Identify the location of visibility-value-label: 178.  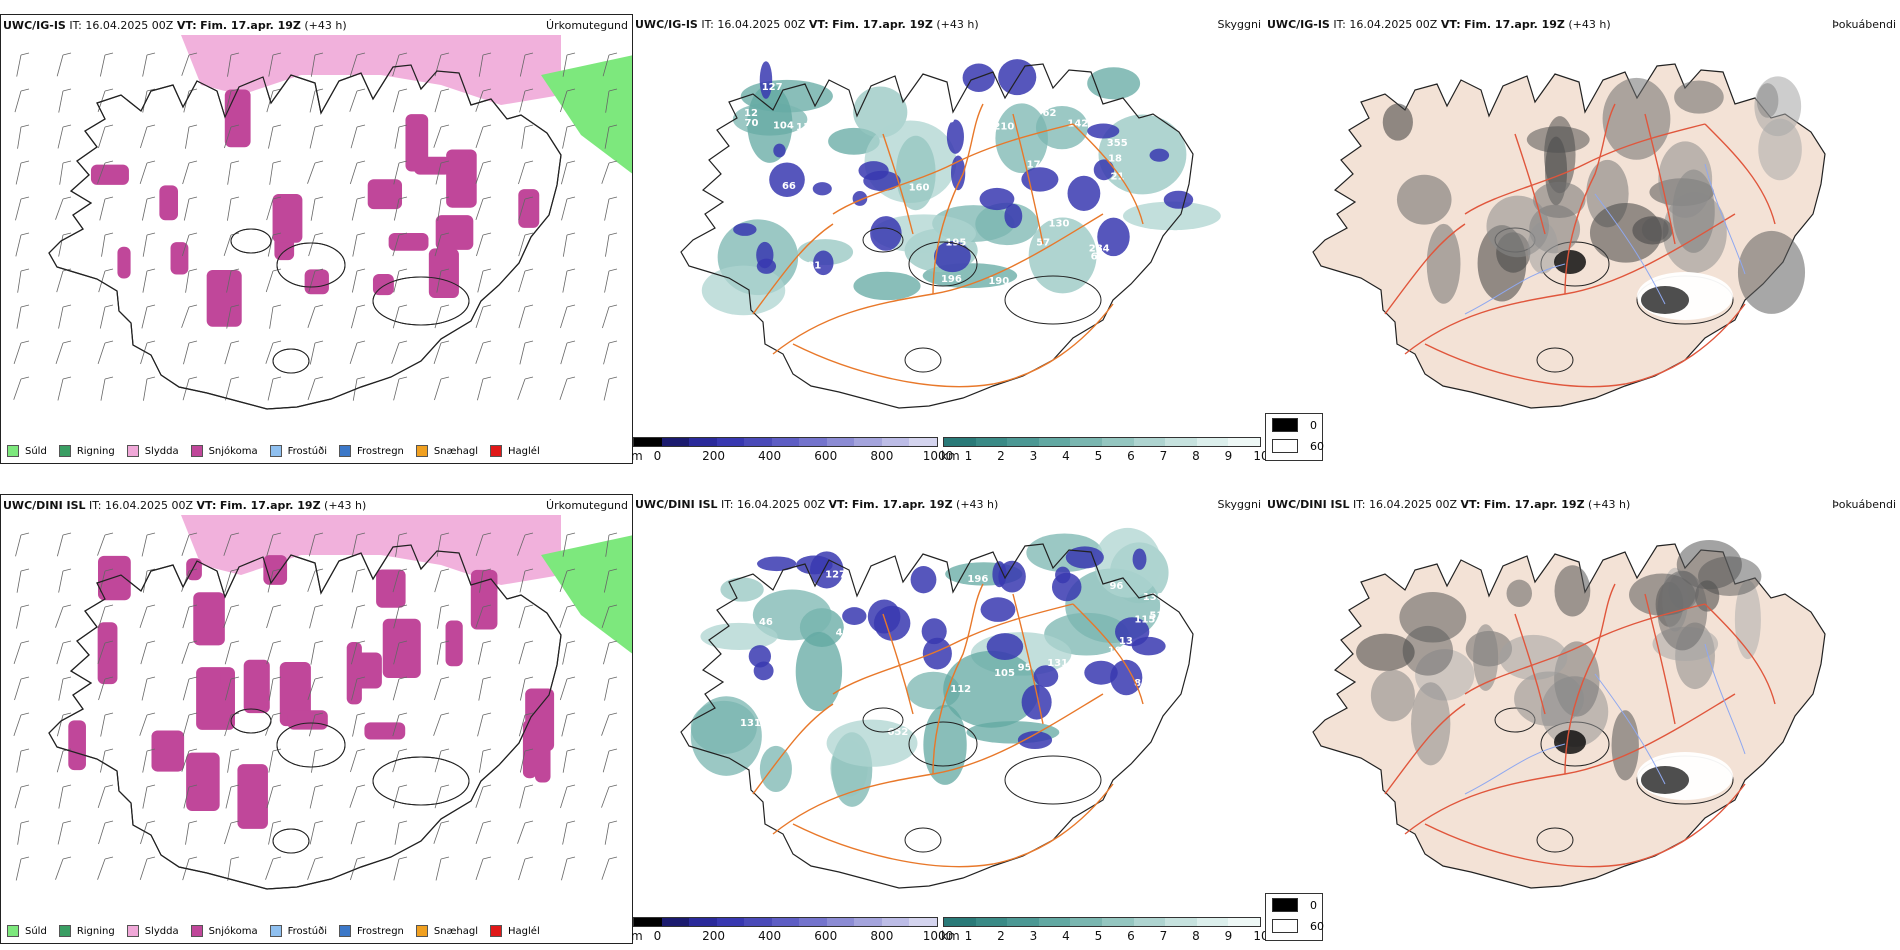
(1176, 658).